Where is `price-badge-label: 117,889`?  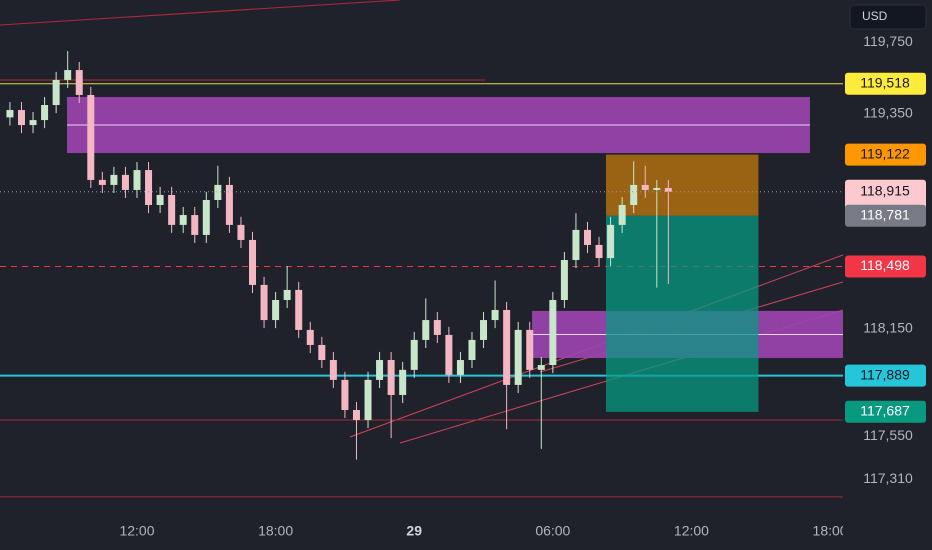
price-badge-label: 117,889 is located at coordinates (885, 374).